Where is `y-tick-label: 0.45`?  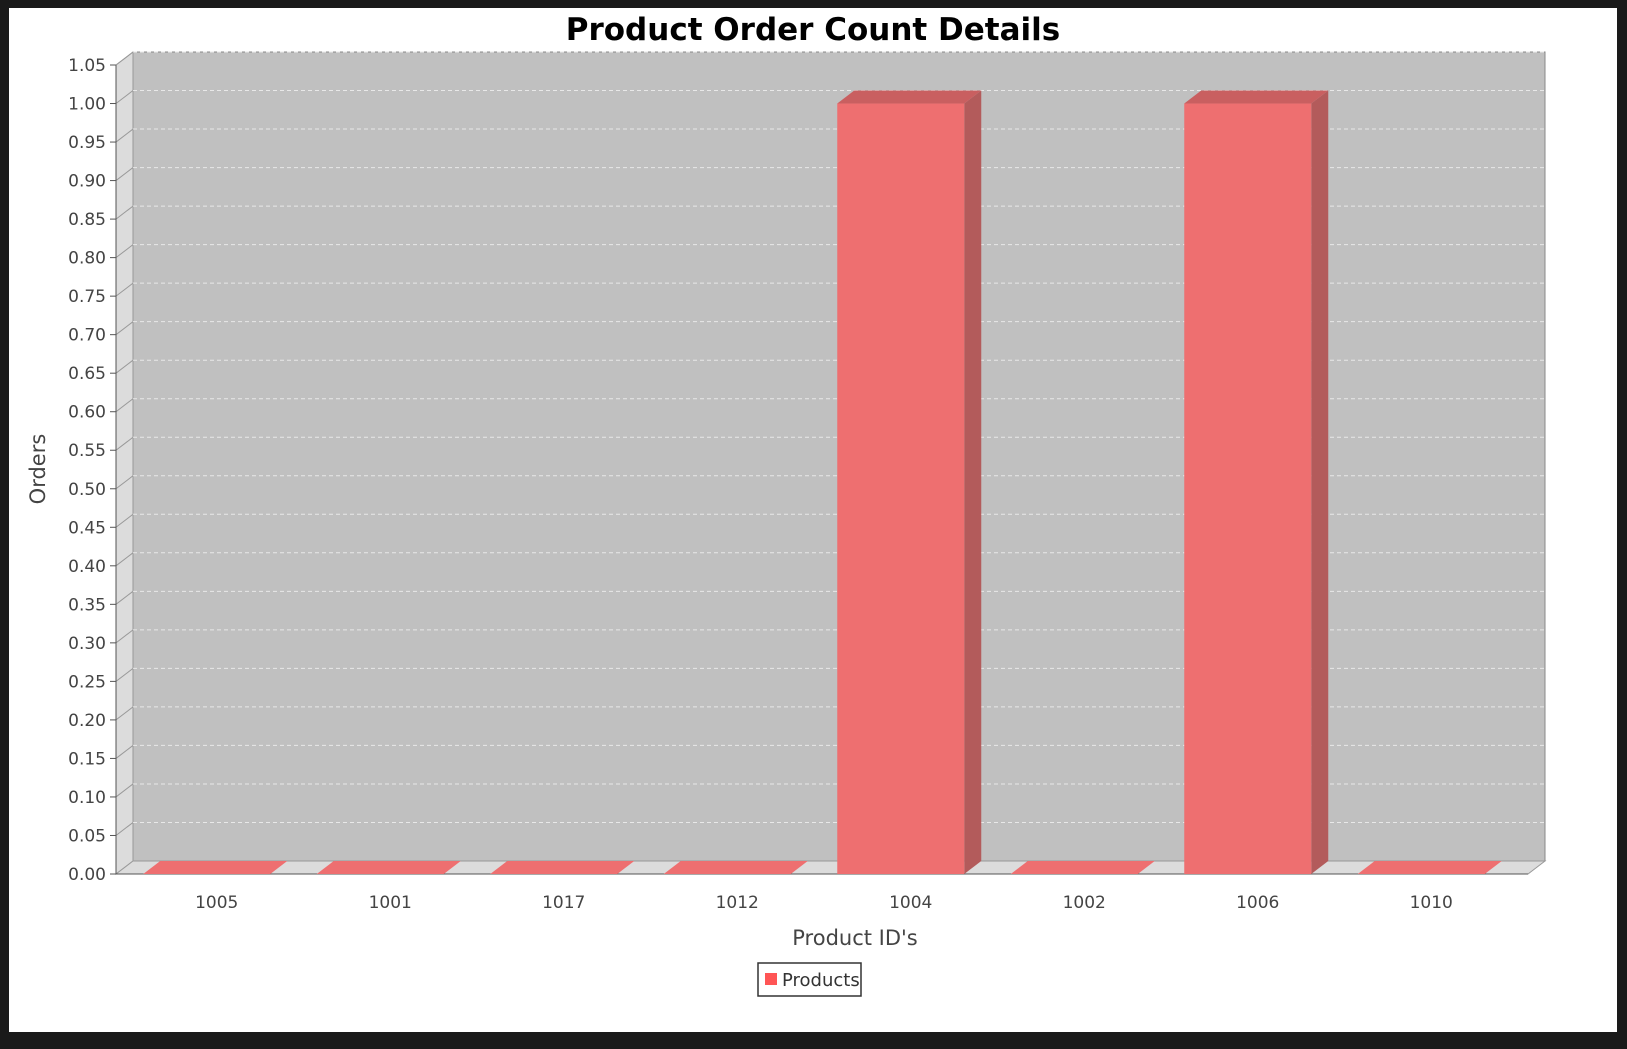
y-tick-label: 0.45 is located at coordinates (87, 528).